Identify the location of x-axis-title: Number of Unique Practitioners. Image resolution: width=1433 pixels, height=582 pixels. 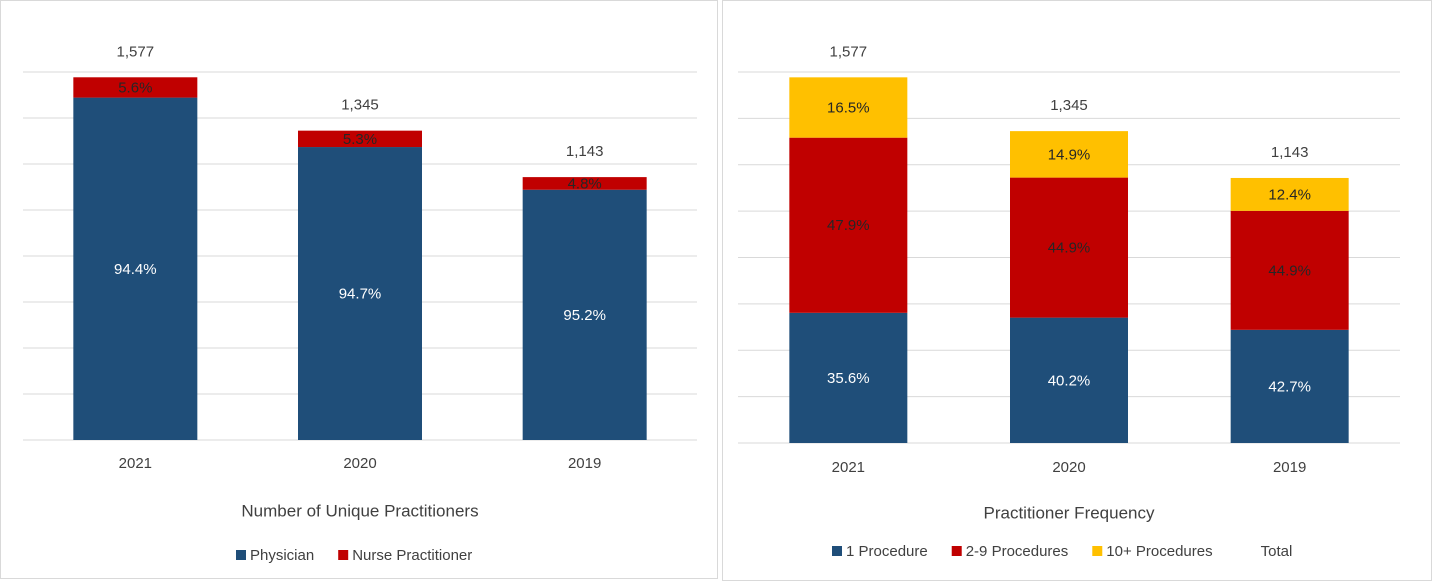
(359, 510).